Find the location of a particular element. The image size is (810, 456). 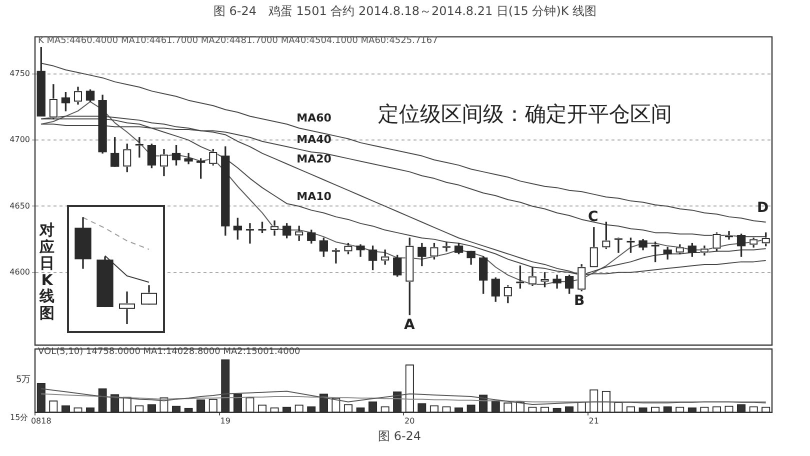

y-tick-label: 4750 is located at coordinates (20, 73).